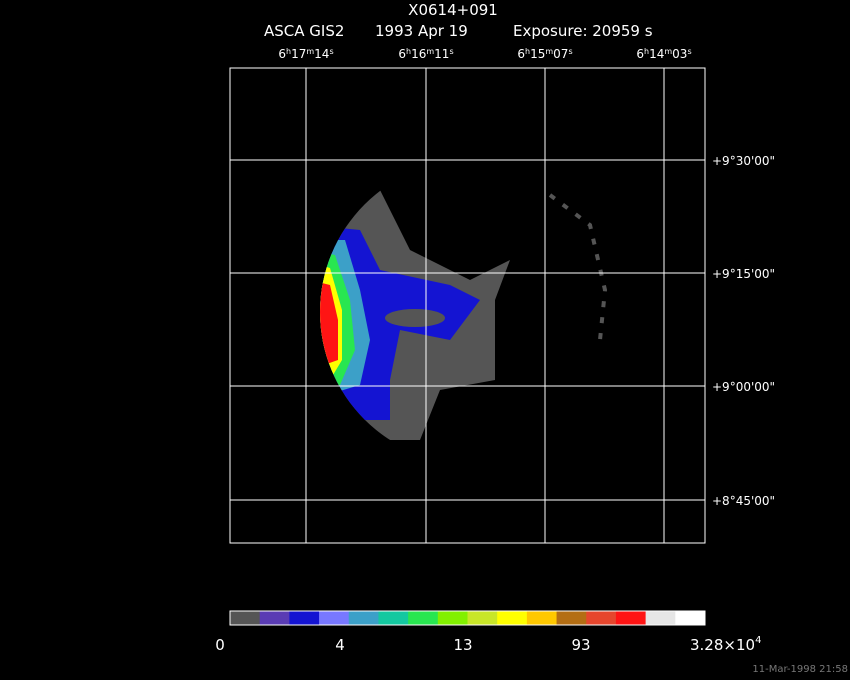 The height and width of the screenshot is (680, 850). Describe the element at coordinates (329, 325) in the screenshot. I see `red-region` at that location.